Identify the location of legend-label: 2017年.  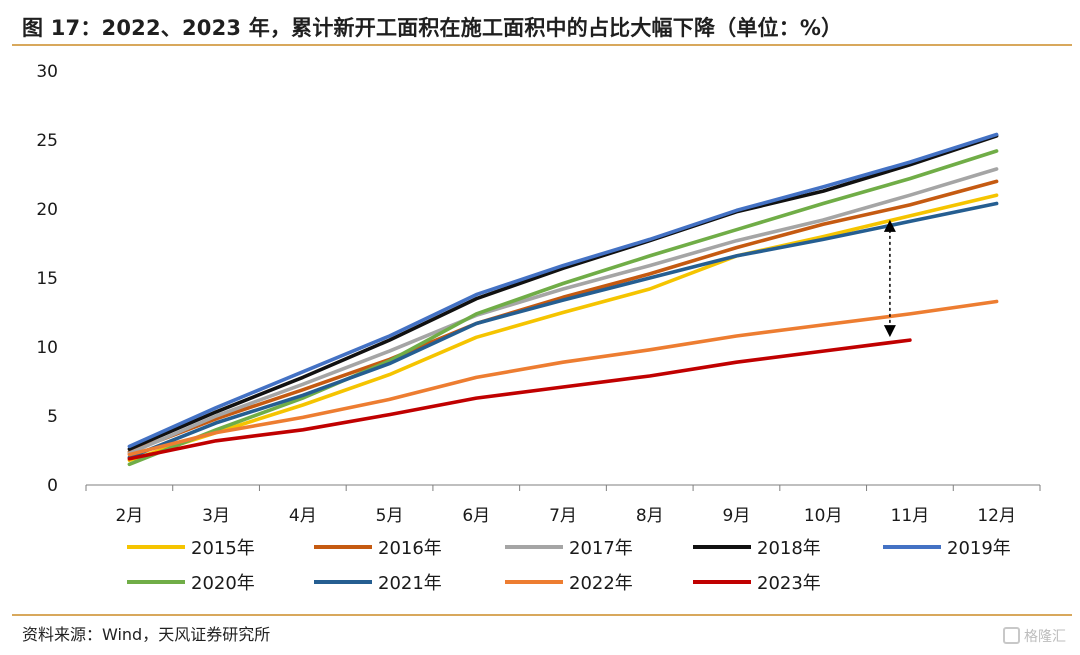
(601, 548).